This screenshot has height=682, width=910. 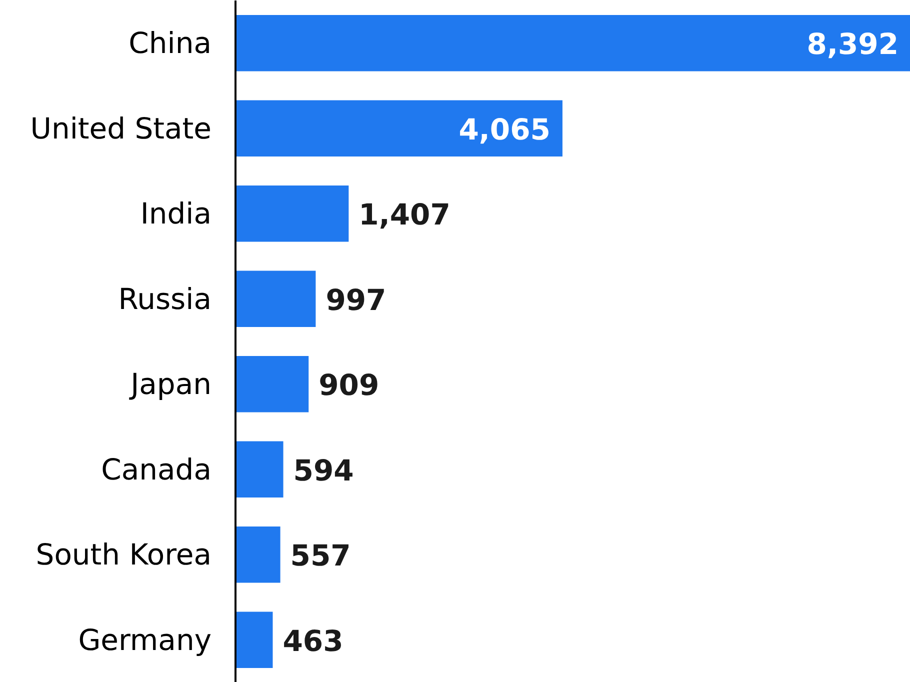 What do you see at coordinates (170, 384) in the screenshot?
I see `y-tick-label: Japan` at bounding box center [170, 384].